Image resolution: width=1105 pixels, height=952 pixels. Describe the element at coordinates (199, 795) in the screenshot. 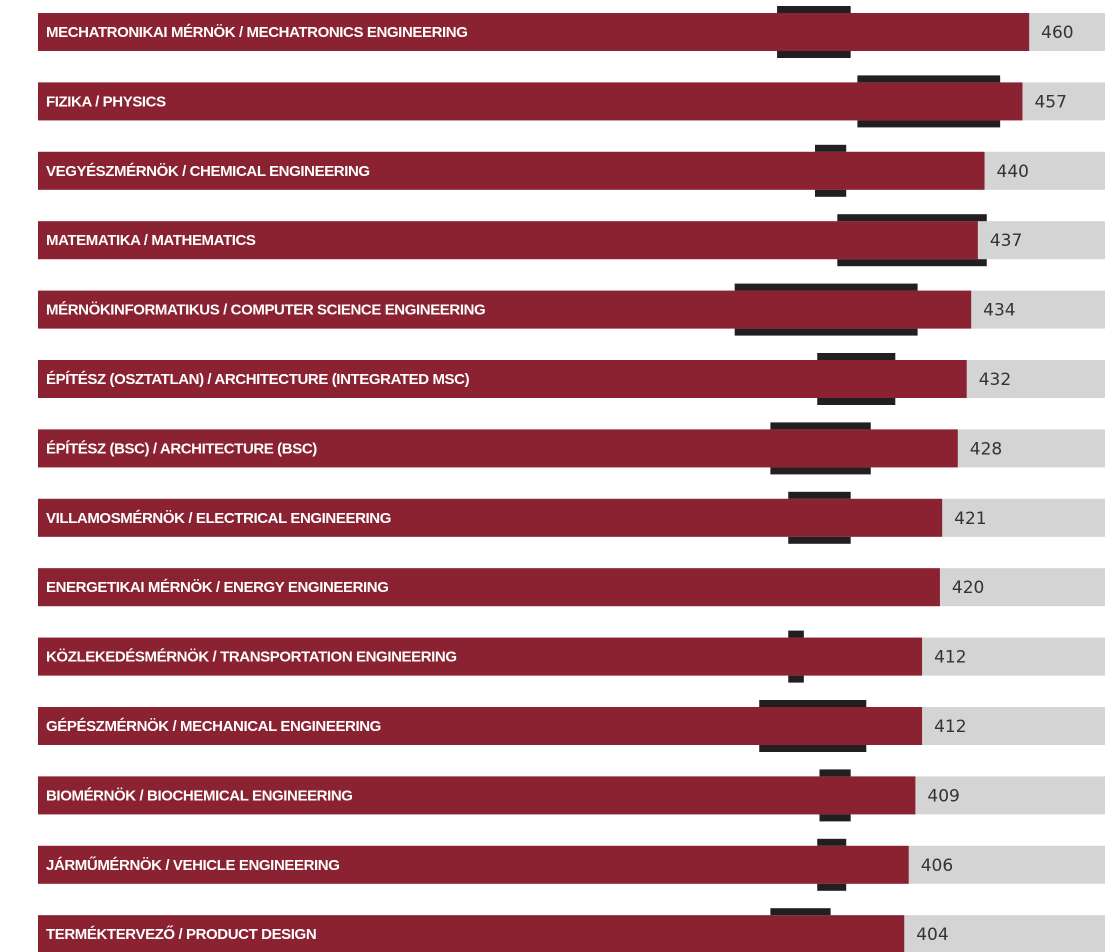

I see `category-label: BIOMÉRNÖK / BIOCHEMICAL ENGINEERING` at that location.